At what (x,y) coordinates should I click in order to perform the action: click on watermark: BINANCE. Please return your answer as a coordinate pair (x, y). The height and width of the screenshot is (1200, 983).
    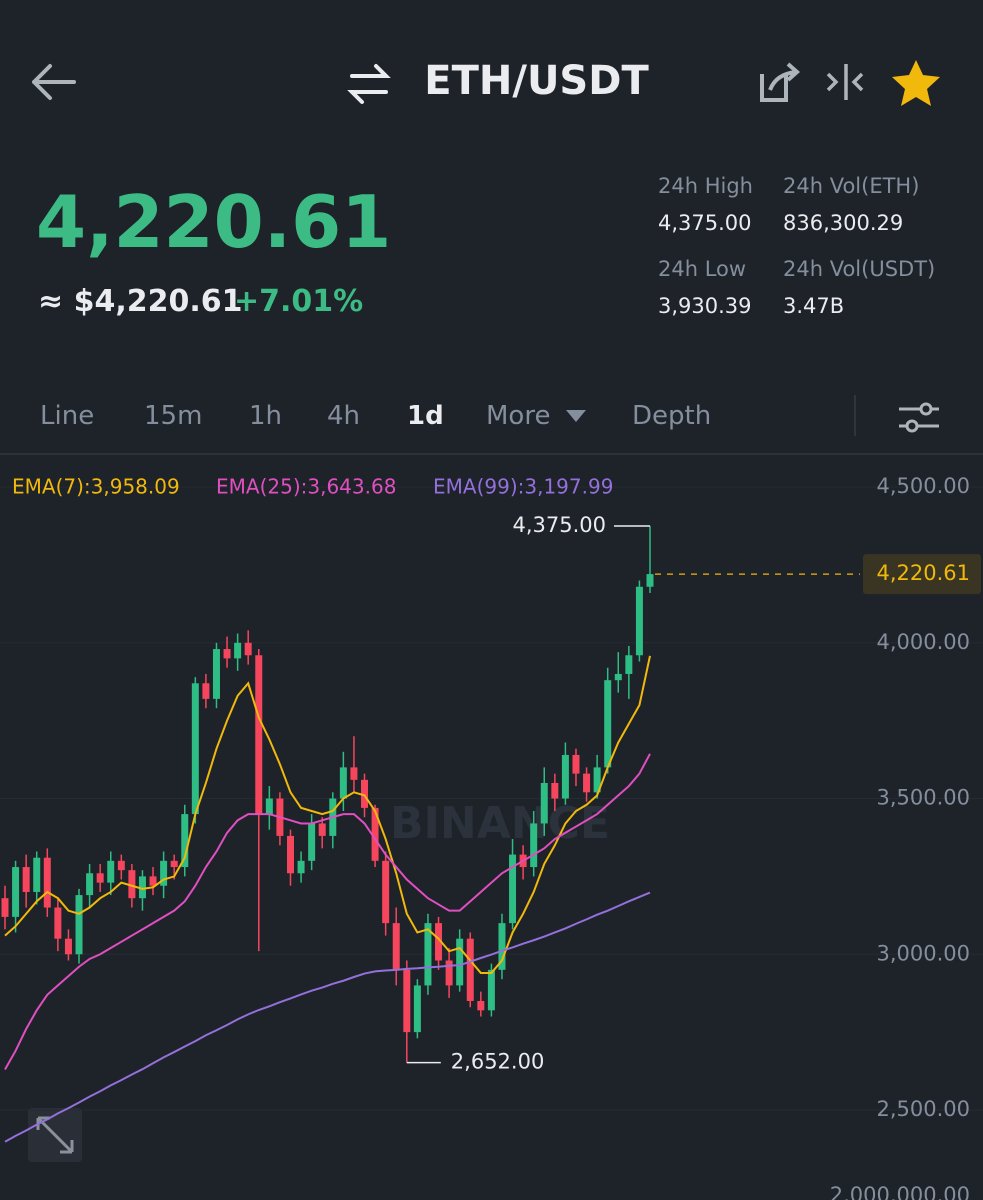
    Looking at the image, I should click on (500, 823).